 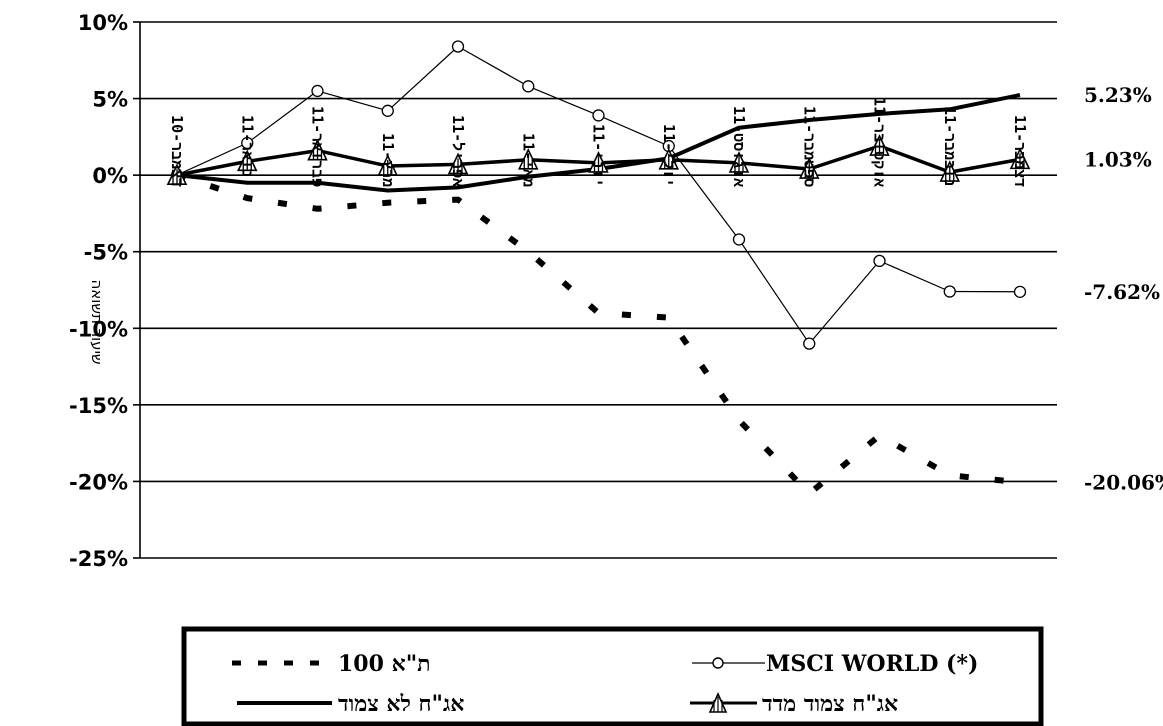 I want to click on legend-item-cpilinked: אג"ח צמוד מדד, so click(x=794, y=704).